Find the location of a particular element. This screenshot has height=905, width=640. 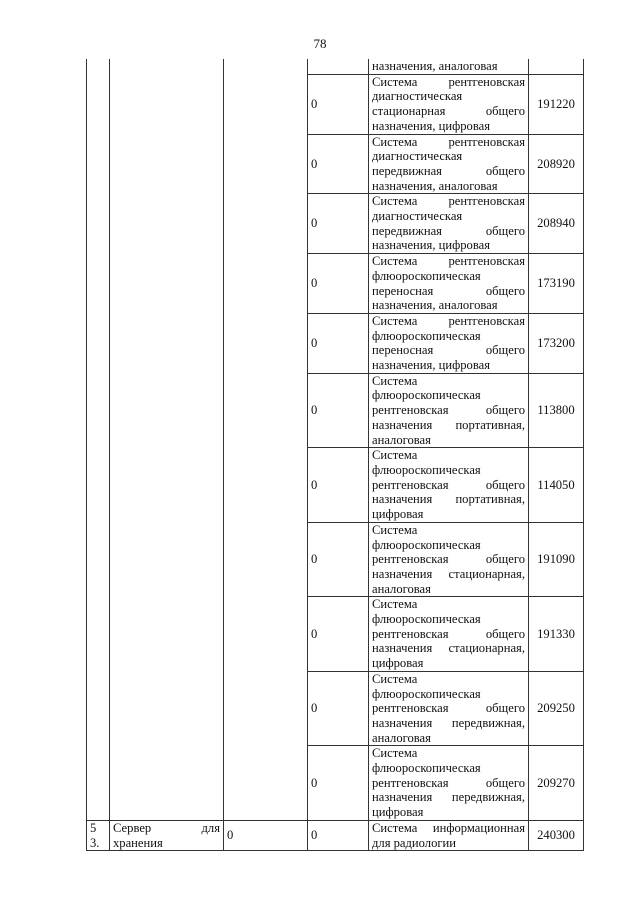

num-cell is located at coordinates (98, 440).